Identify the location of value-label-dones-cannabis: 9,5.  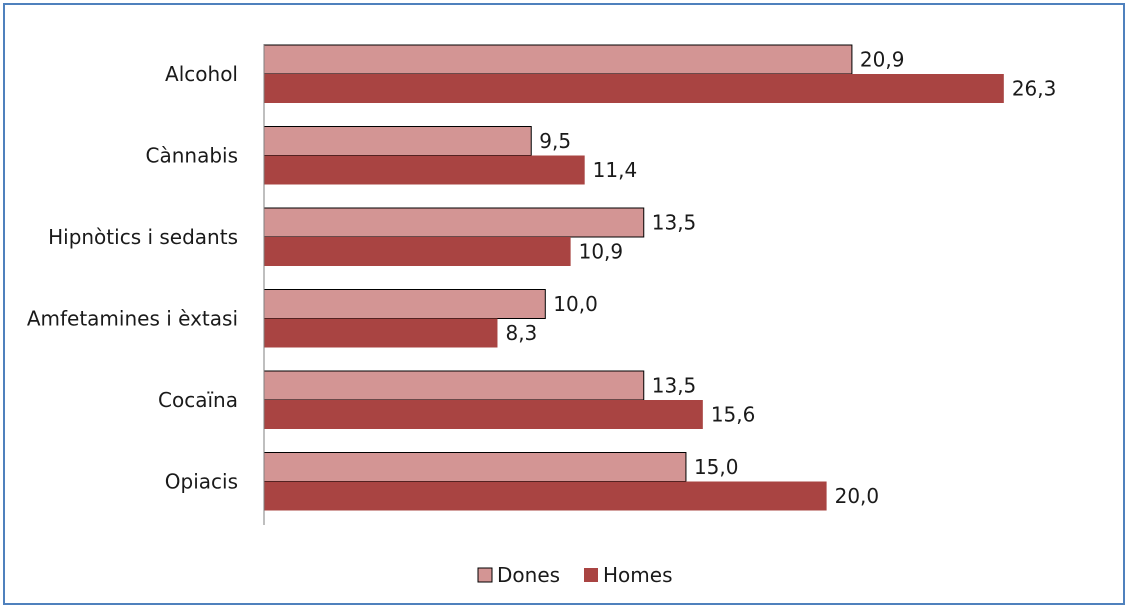
(555, 141).